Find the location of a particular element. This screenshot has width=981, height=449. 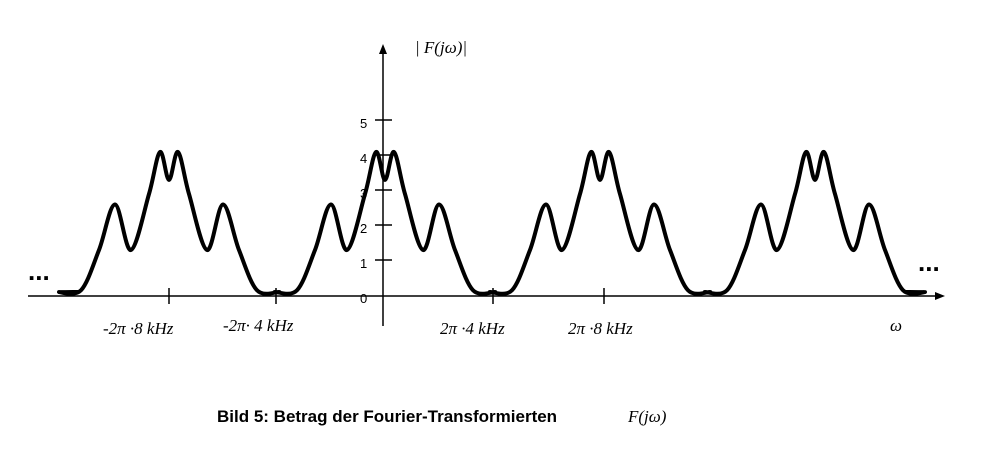

y-label: | F(jω)| is located at coordinates (441, 47).